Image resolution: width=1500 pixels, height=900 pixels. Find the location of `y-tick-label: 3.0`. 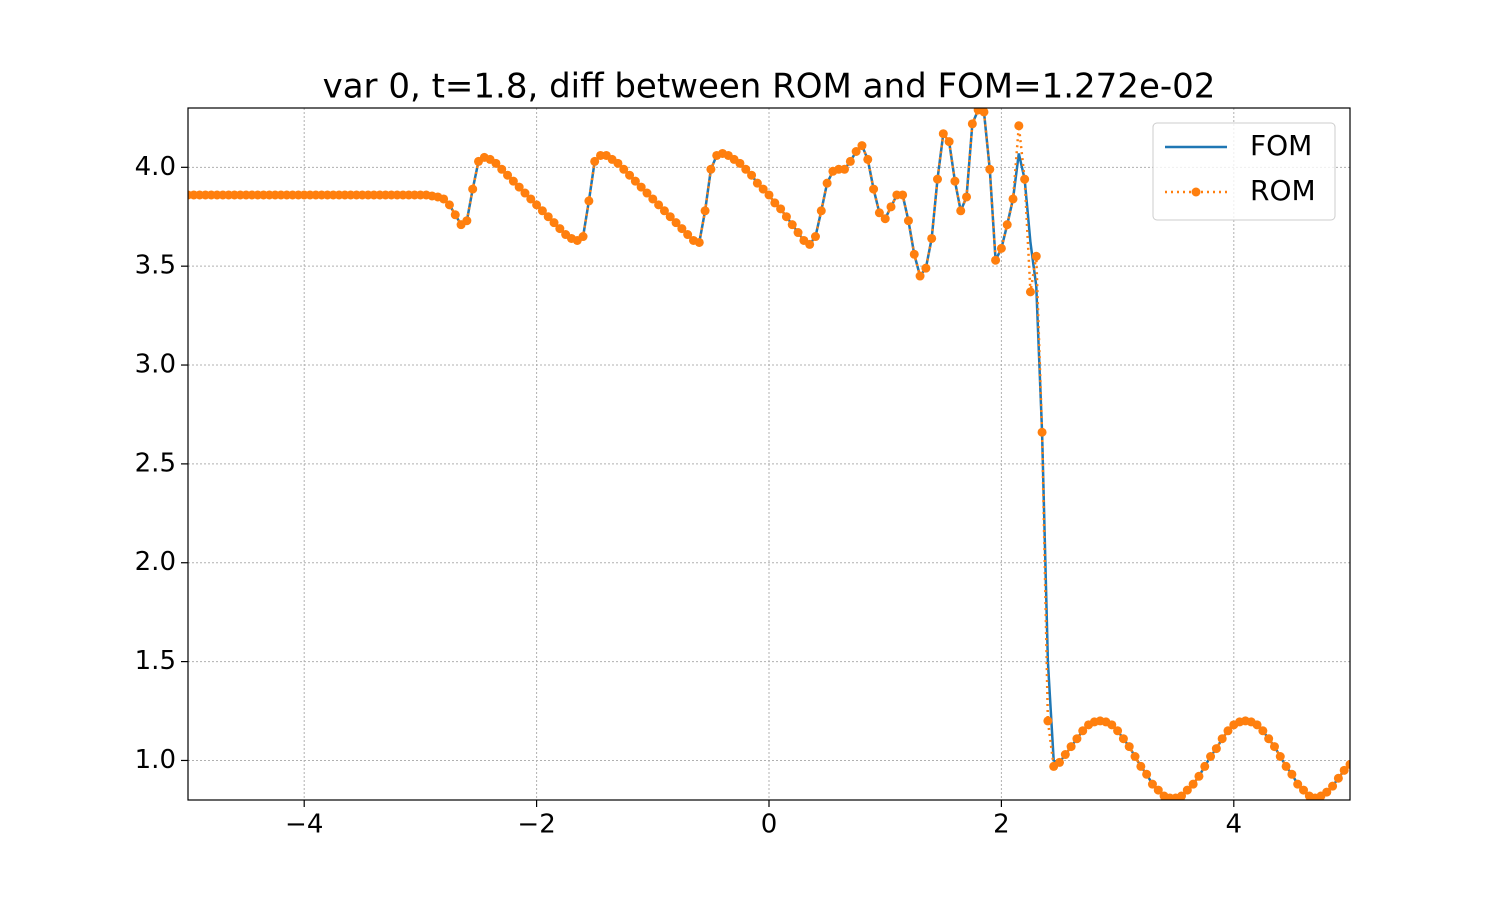

y-tick-label: 3.0 is located at coordinates (155, 365).